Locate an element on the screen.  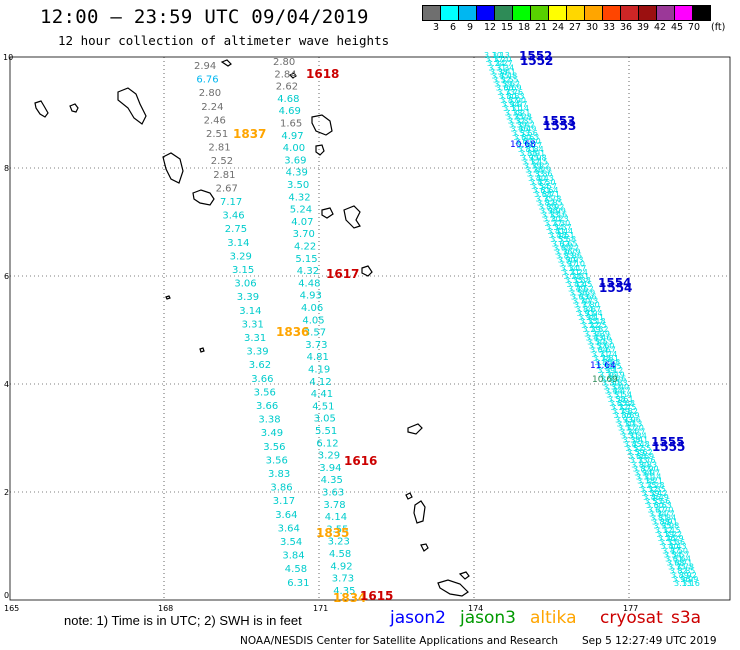
swh-dense-value: 3.63 is located at coordinates (530, 137).